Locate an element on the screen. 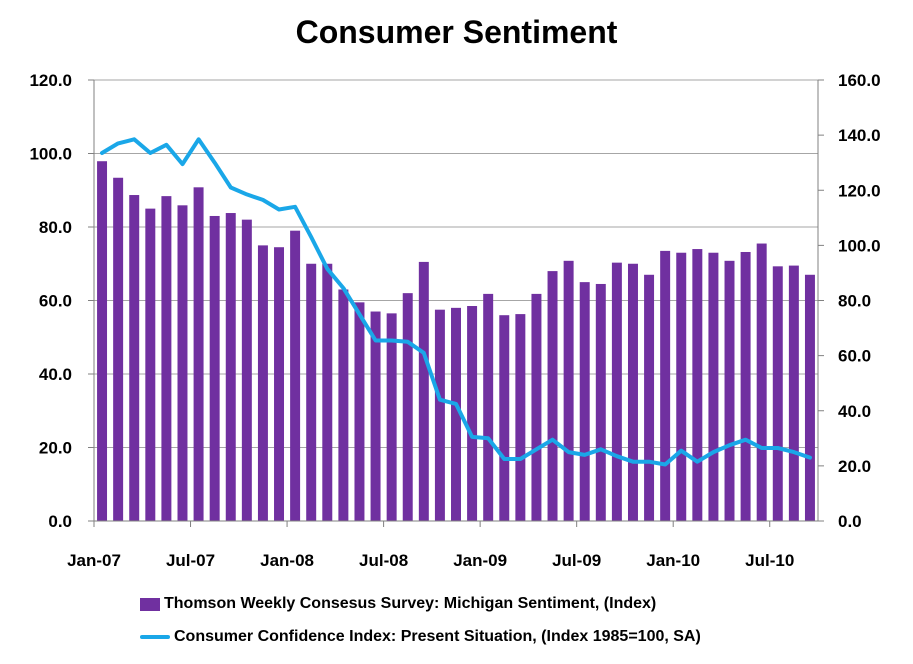 The height and width of the screenshot is (664, 913). x-tick-label: Jul-07 is located at coordinates (190, 560).